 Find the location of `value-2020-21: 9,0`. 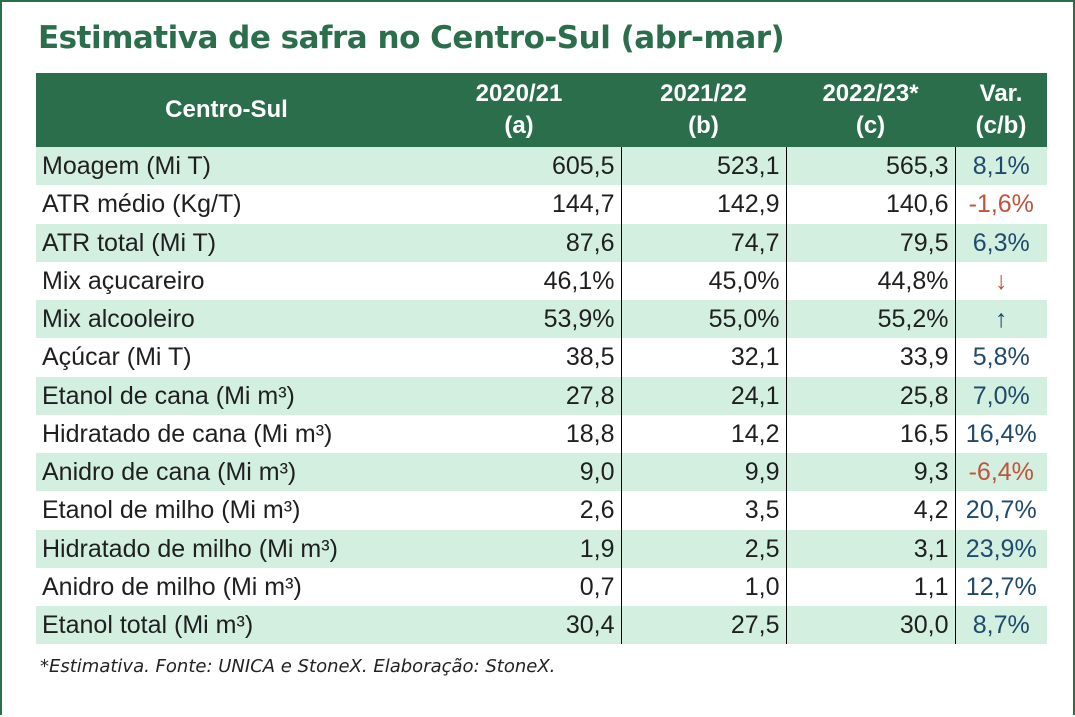

value-2020-21: 9,0 is located at coordinates (519, 472).